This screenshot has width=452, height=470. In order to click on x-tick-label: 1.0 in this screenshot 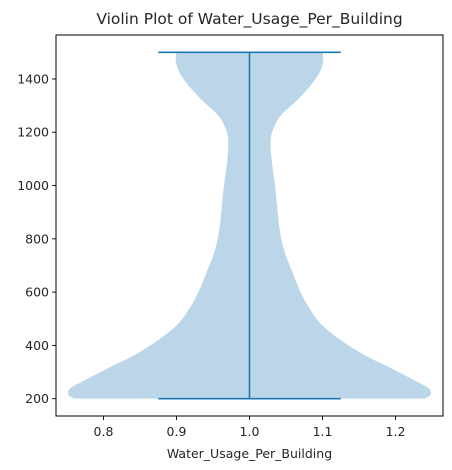, I will do `click(250, 431)`.